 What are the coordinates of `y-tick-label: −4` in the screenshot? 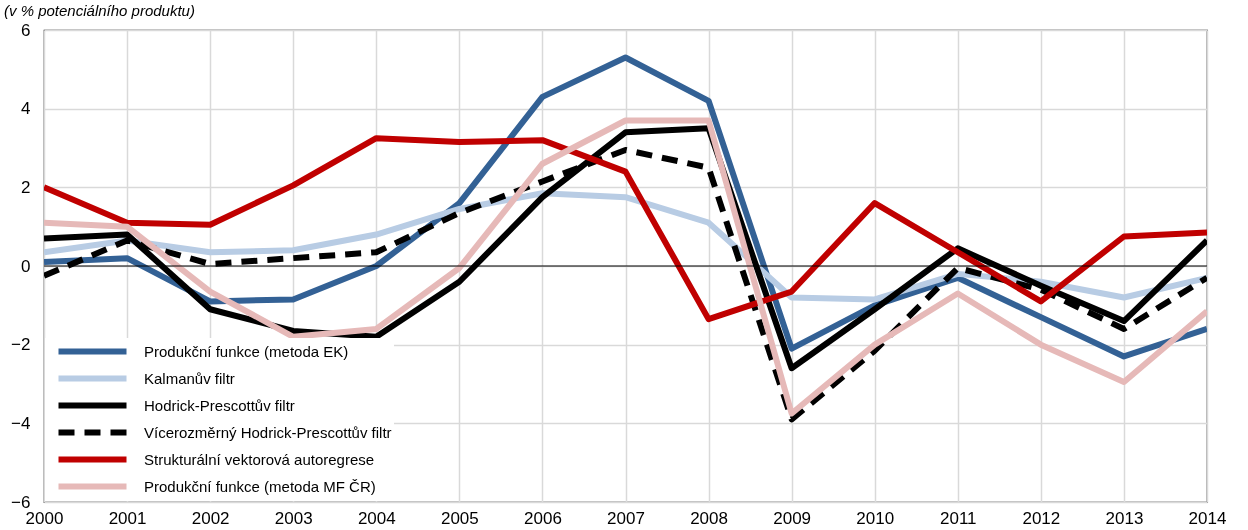 It's located at (21, 423).